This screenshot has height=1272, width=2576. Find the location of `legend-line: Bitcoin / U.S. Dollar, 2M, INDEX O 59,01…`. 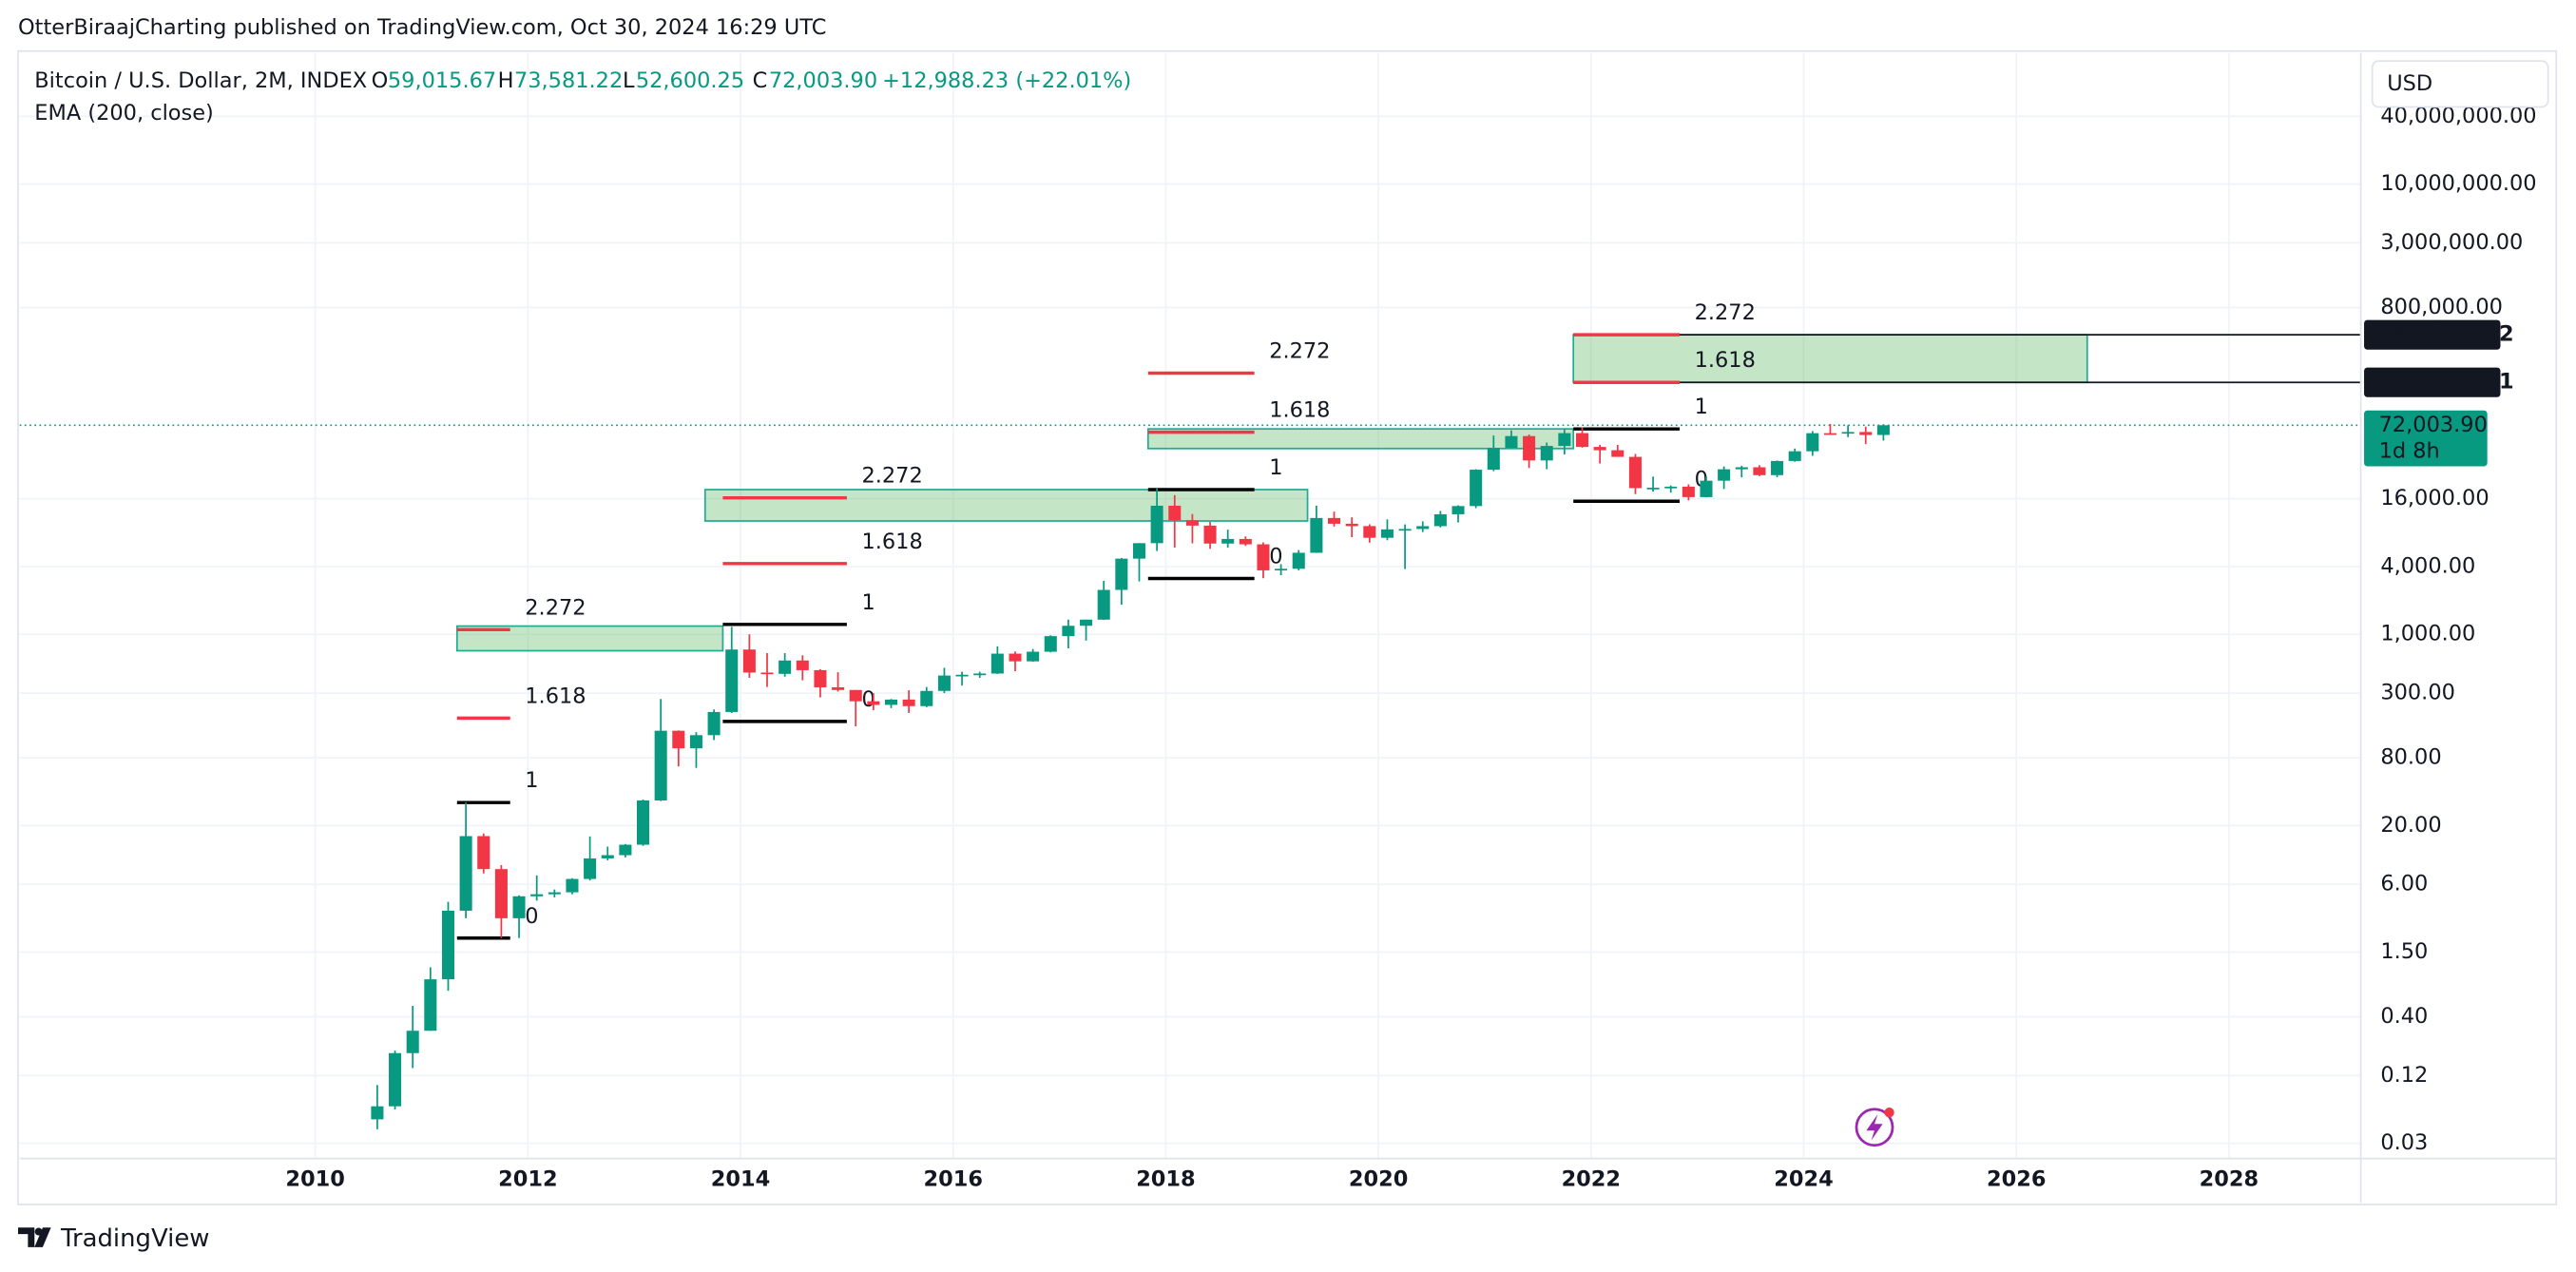

legend-line: Bitcoin / U.S. Dollar, 2M, INDEX O 59,01… is located at coordinates (582, 79).